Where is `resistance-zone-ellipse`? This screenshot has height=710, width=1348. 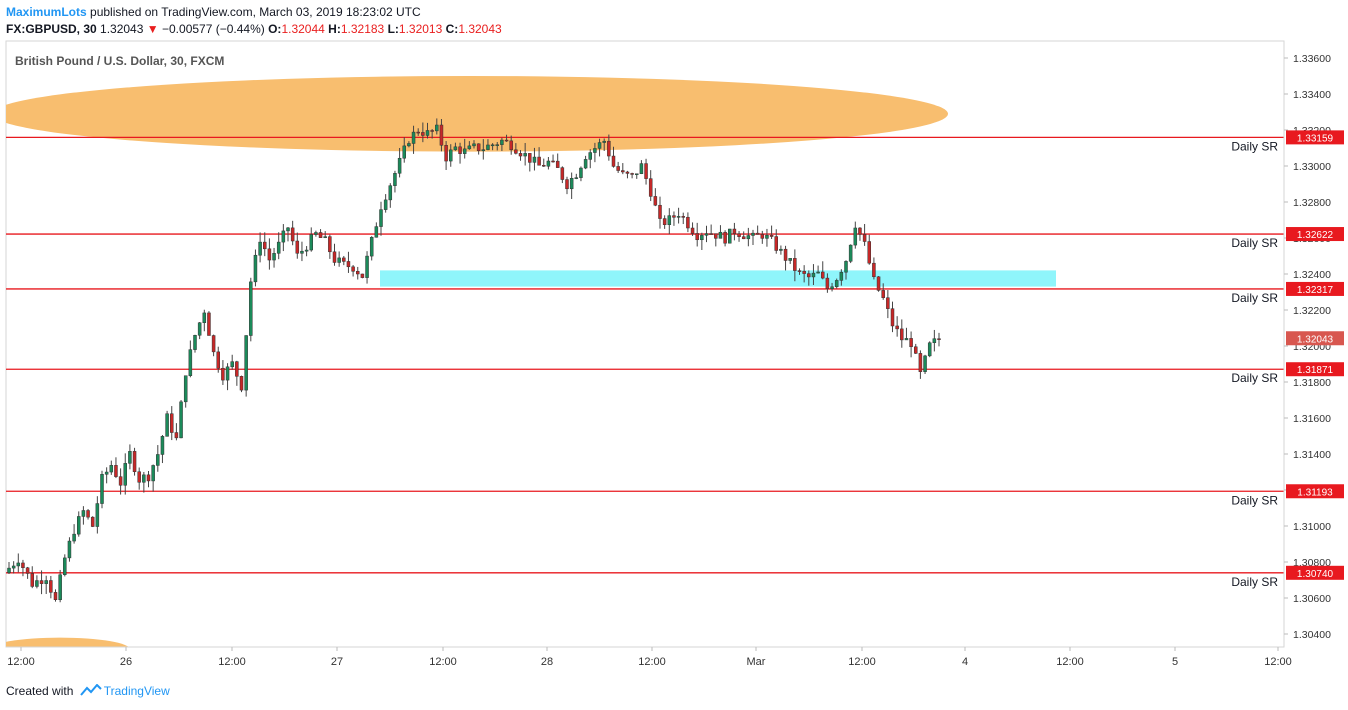
resistance-zone-ellipse is located at coordinates (474, 114).